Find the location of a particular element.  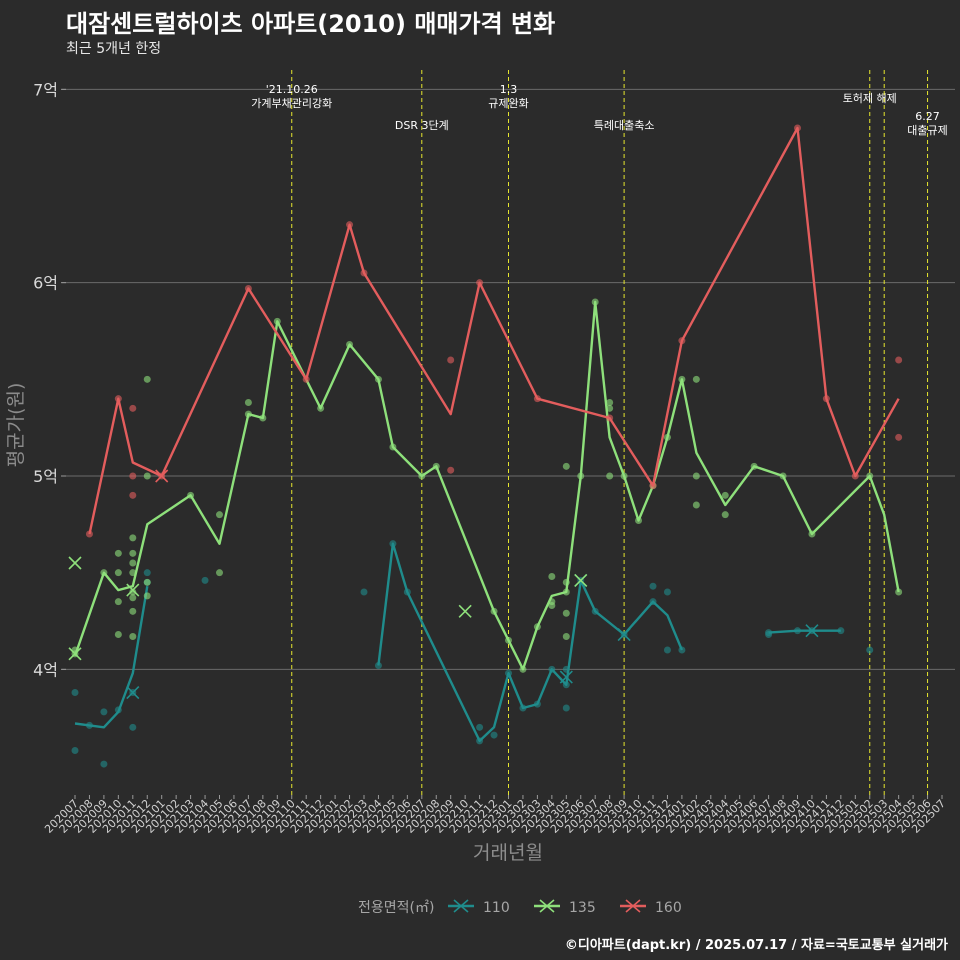

event-label: DSR 3단계 is located at coordinates (422, 125).